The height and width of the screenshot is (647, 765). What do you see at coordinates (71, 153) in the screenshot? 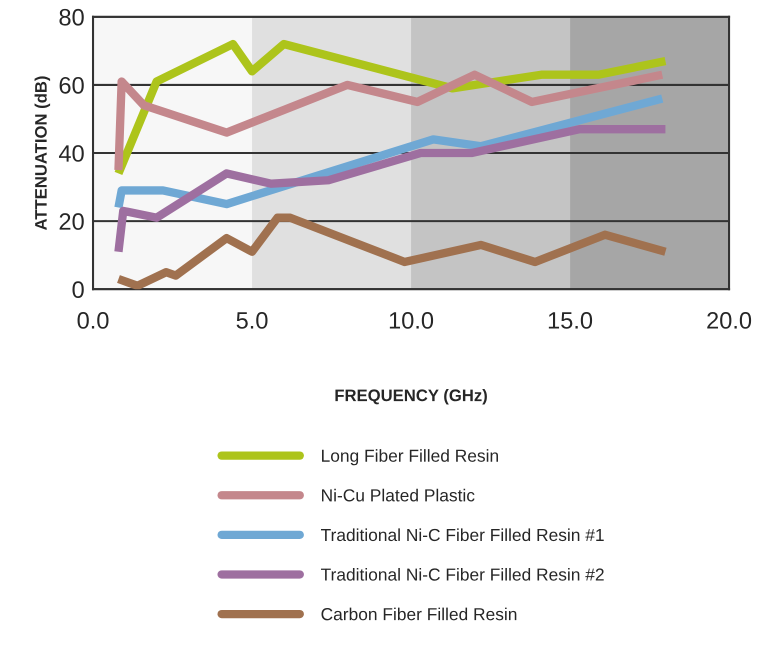
I see `y-tick-label: 40` at bounding box center [71, 153].